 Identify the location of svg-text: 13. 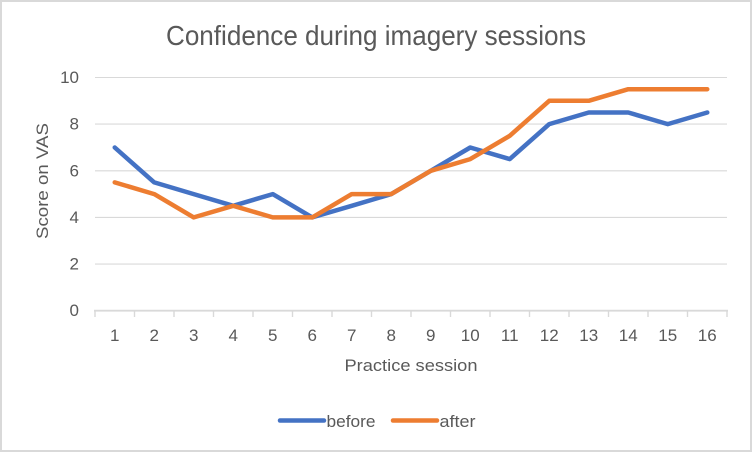
(588, 335).